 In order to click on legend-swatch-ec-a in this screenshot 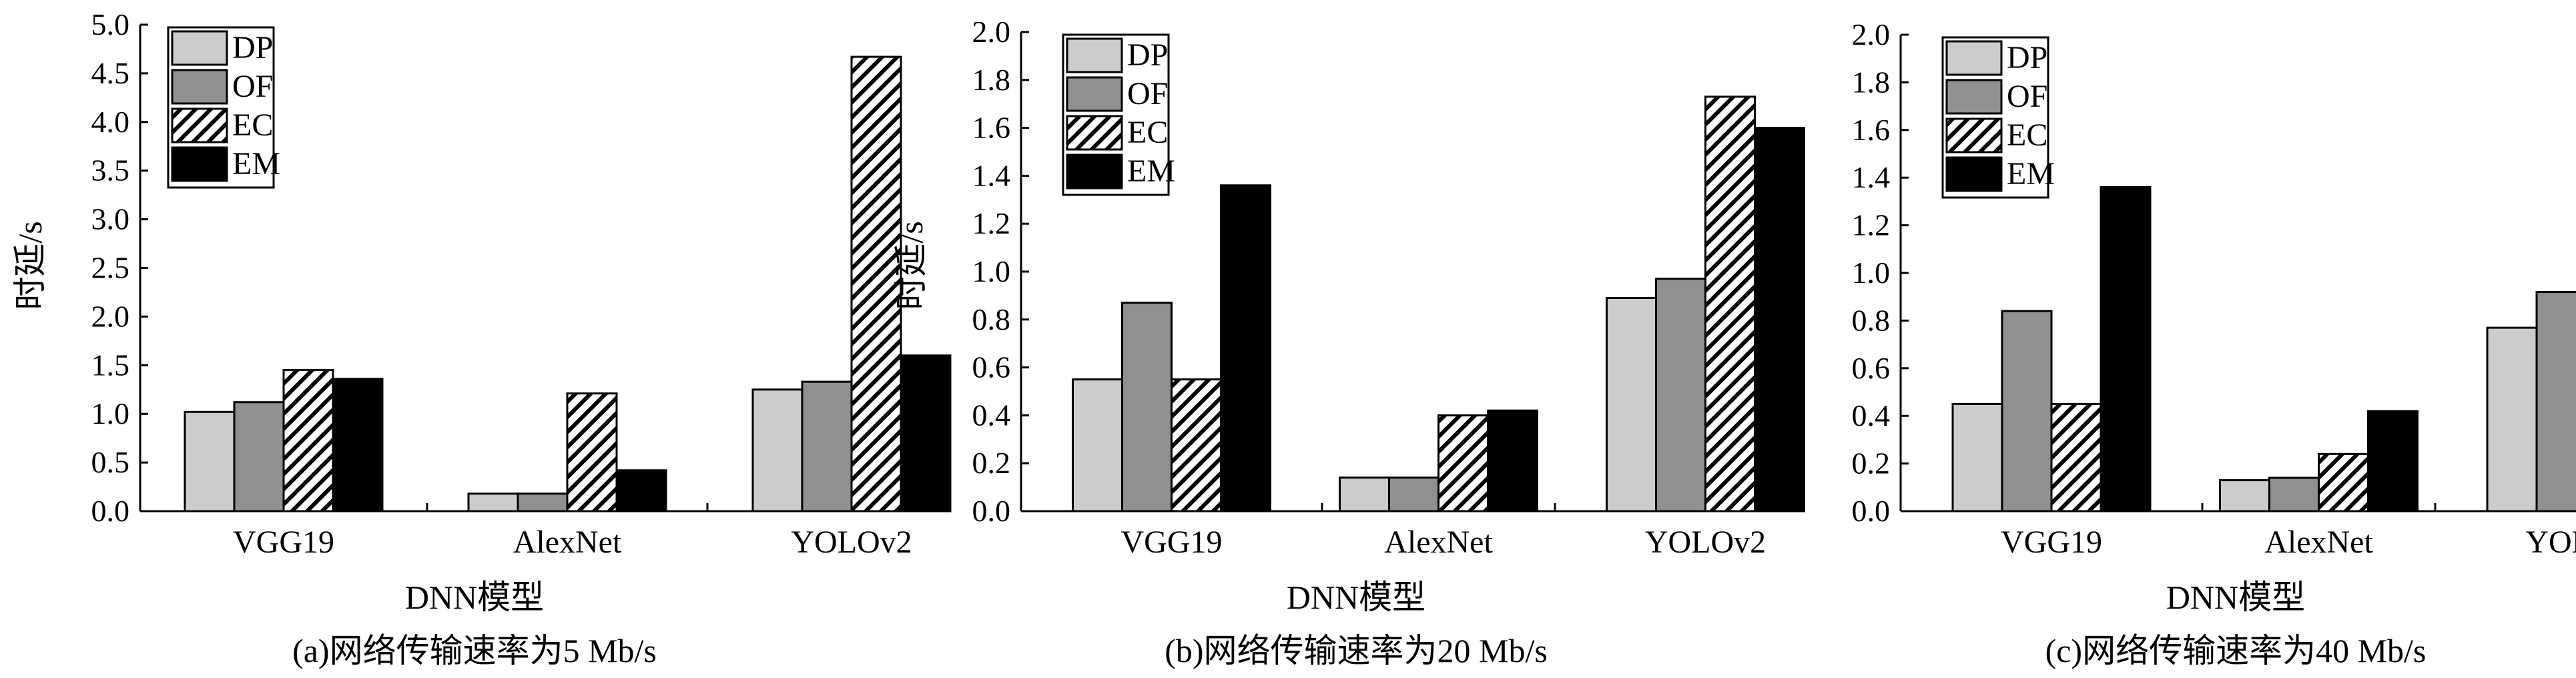, I will do `click(200, 125)`.